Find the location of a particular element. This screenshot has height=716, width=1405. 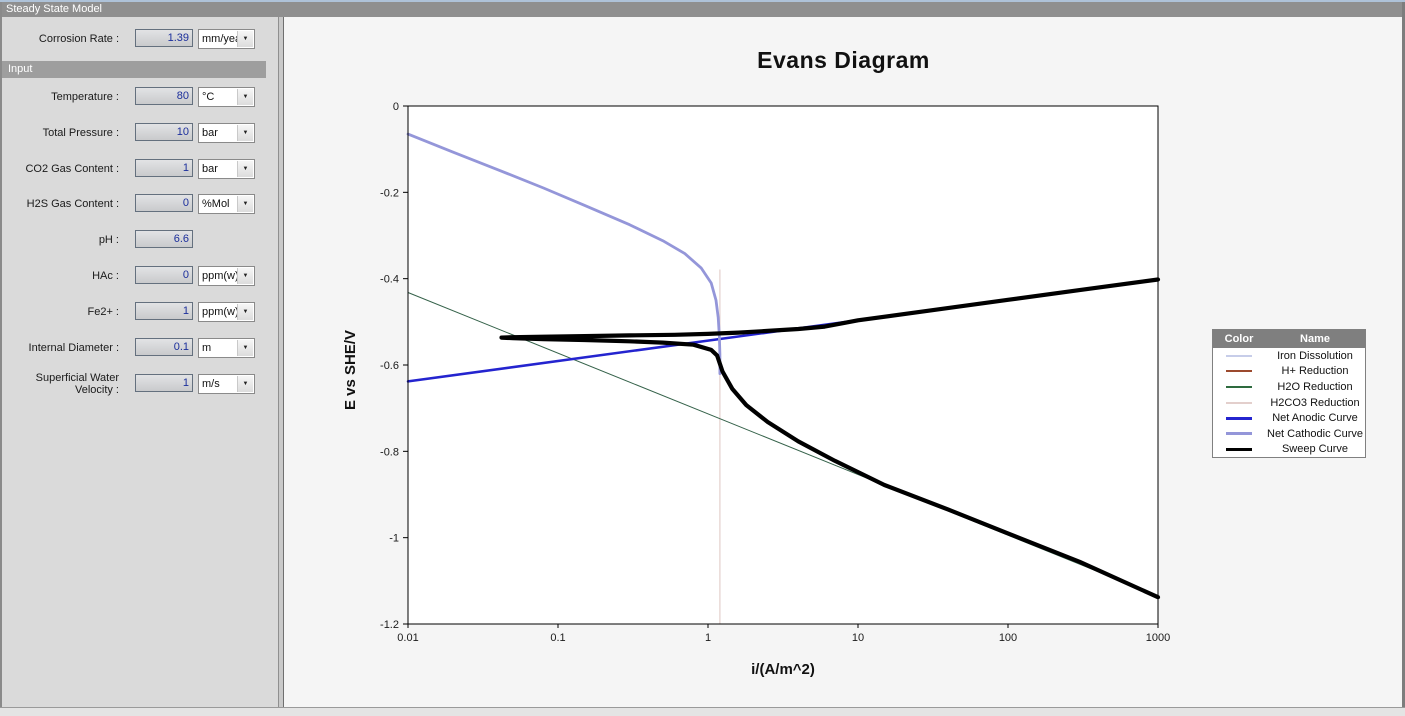

fe2plus-unit-dropdown-button: ▼ is located at coordinates (245, 312).